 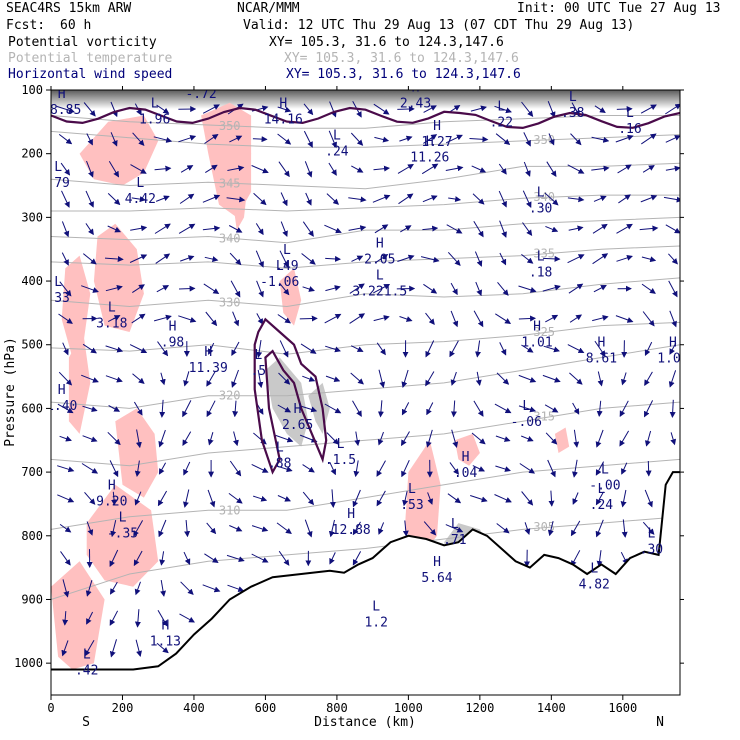 I want to click on pv-extremum-value: -.35, so click(x=122, y=533).